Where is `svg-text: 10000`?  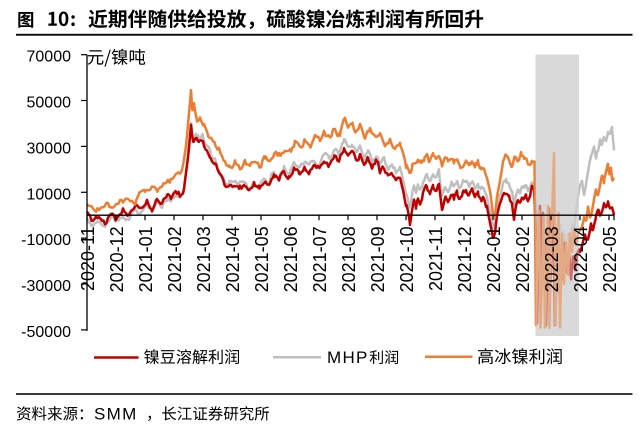
svg-text: 10000 is located at coordinates (49, 194).